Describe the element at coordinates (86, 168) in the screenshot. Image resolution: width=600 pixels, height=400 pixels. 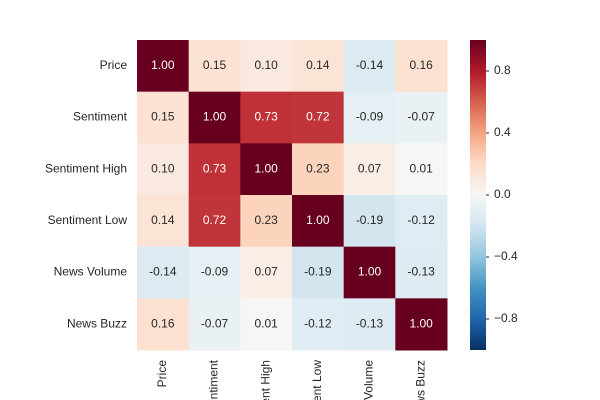
I see `y-tick-label: Sentiment High` at that location.